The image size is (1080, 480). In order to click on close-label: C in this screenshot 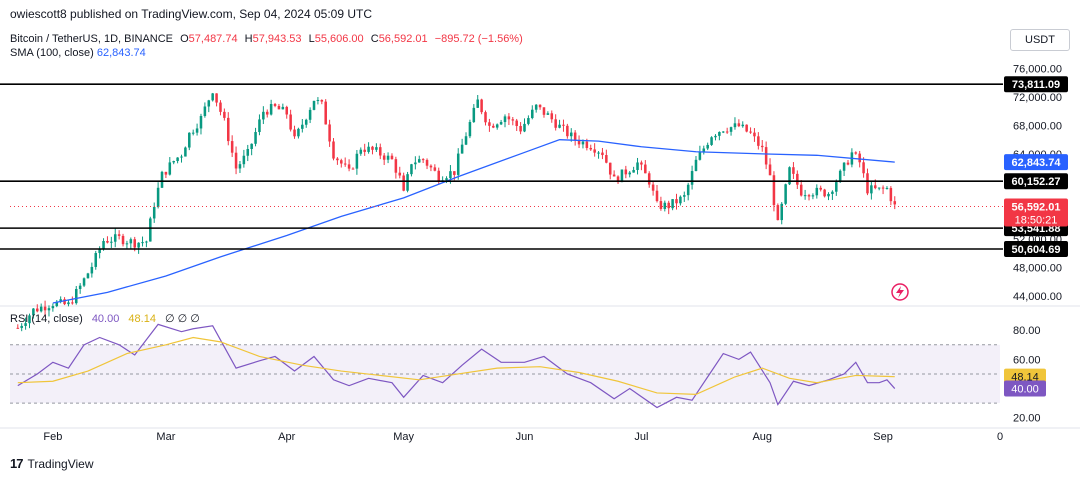, I will do `click(374, 39)`.